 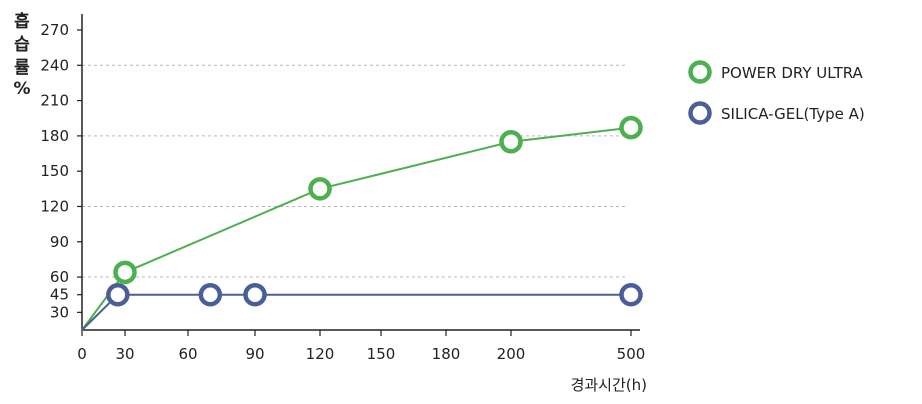 What do you see at coordinates (609, 385) in the screenshot?
I see `x-axis-label: 경과시간(h)` at bounding box center [609, 385].